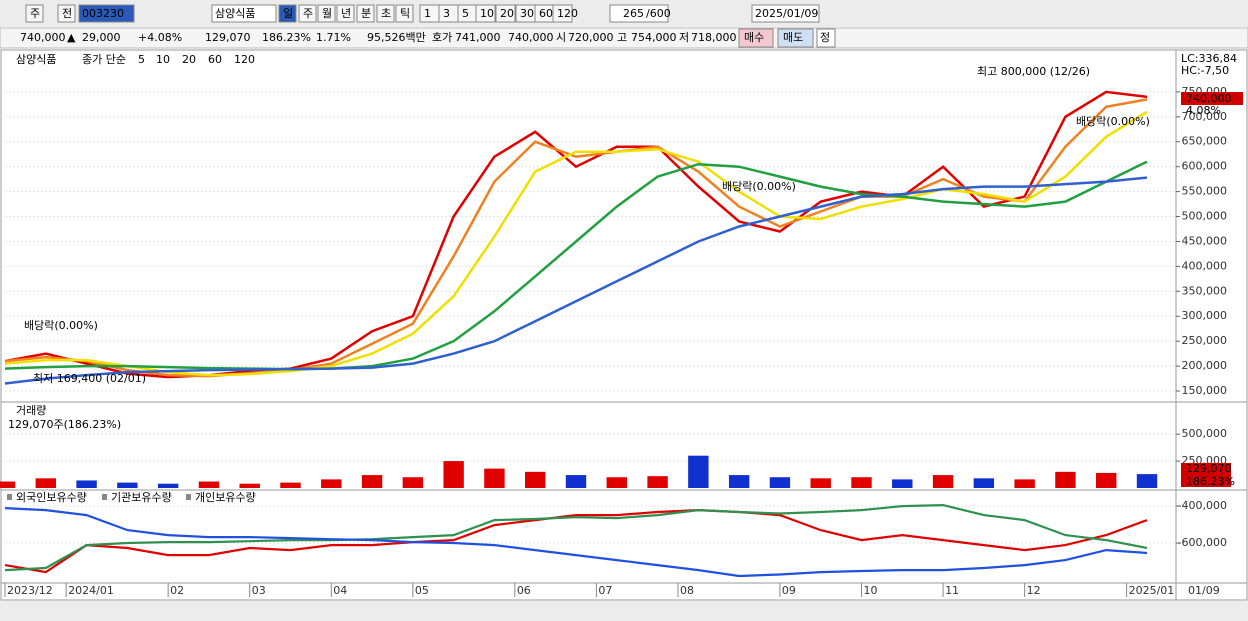  Describe the element at coordinates (793, 37) in the screenshot. I see `sell-button: 매도` at that location.